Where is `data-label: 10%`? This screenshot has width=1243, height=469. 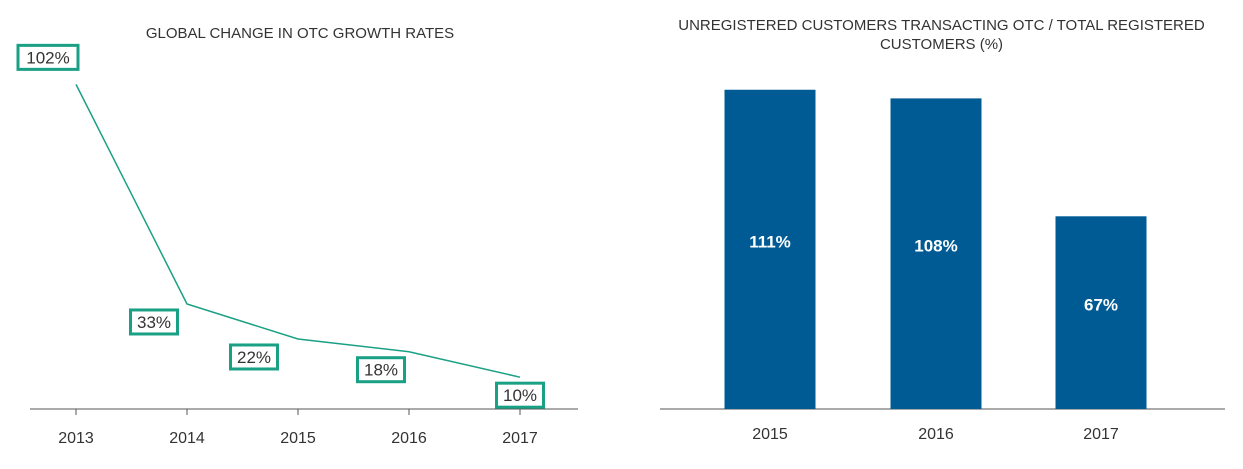 data-label: 10% is located at coordinates (520, 395).